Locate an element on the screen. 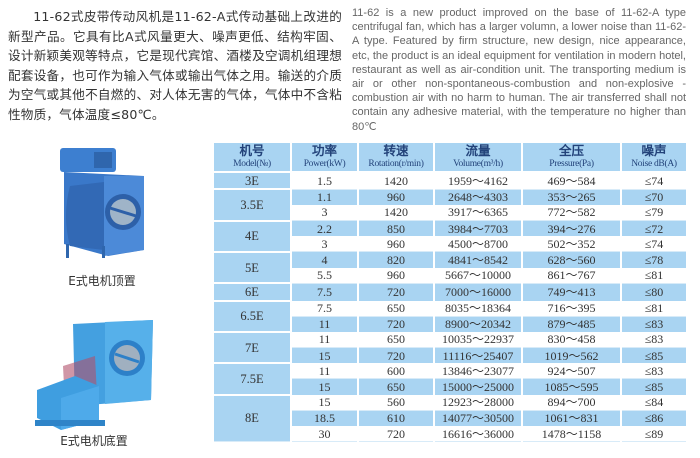 This screenshot has width=700, height=458. table-cell: 8035～18364 is located at coordinates (478, 308).